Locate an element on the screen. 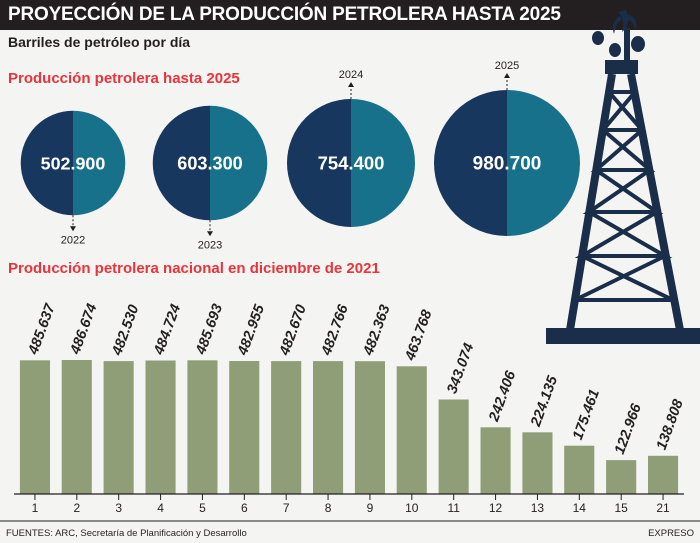  bubble-value-label: 603.300 is located at coordinates (209, 163).